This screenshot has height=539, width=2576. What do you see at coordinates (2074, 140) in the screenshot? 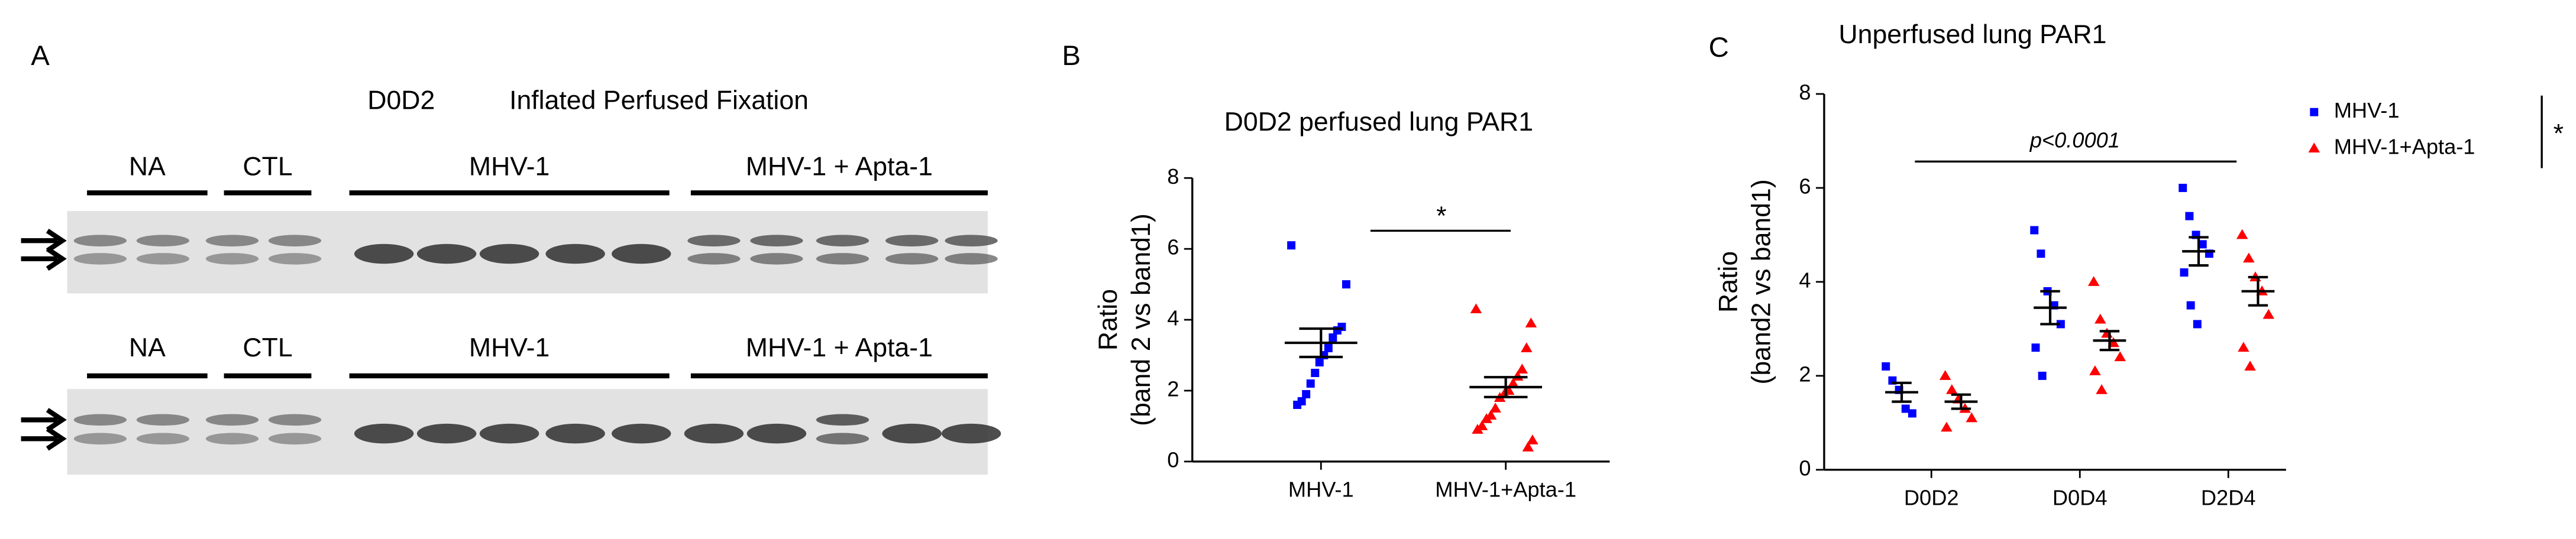
I see `significance-label: p<0.0001` at bounding box center [2074, 140].